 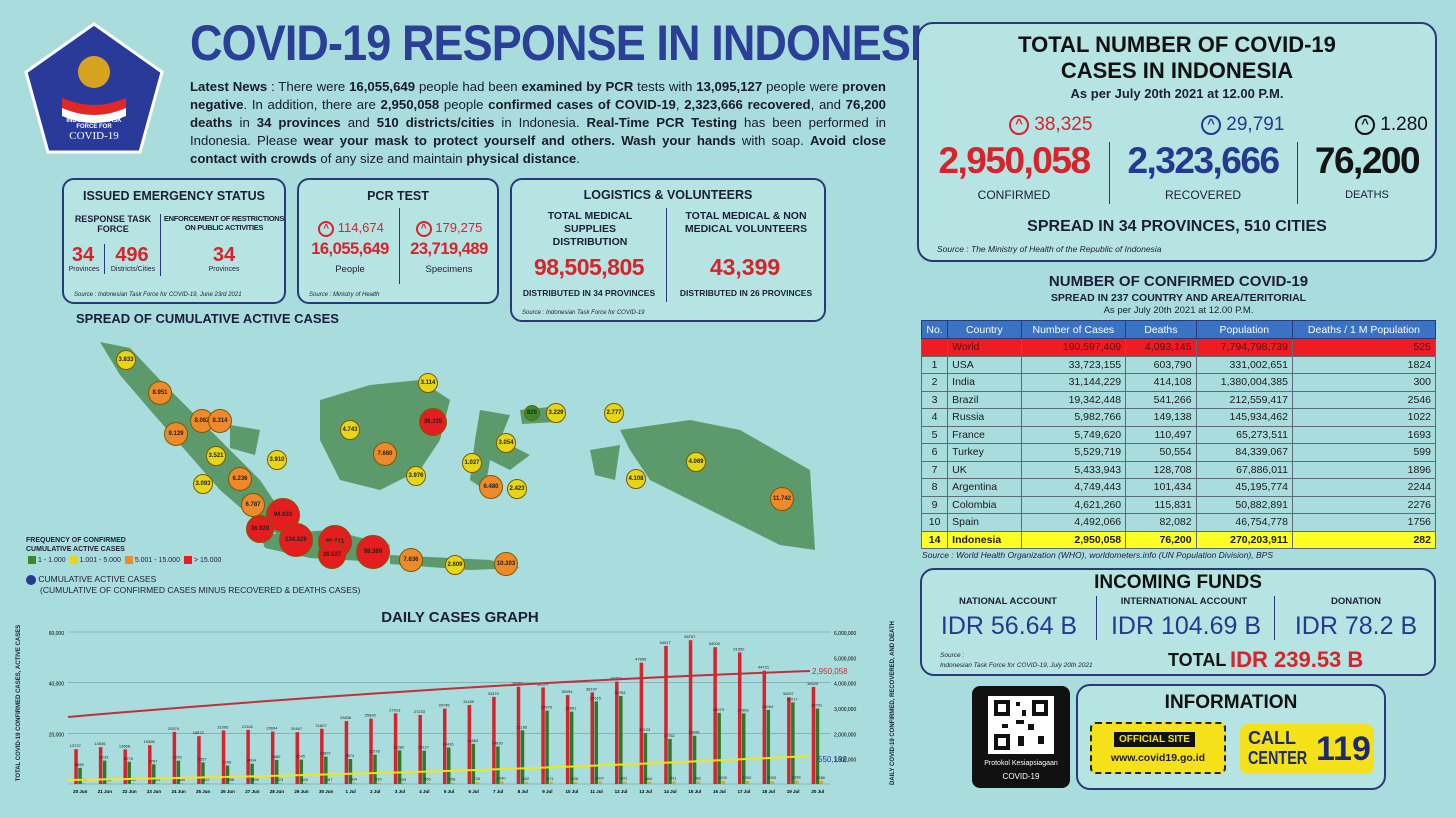 I want to click on table-cell: 3, so click(x=934, y=399).